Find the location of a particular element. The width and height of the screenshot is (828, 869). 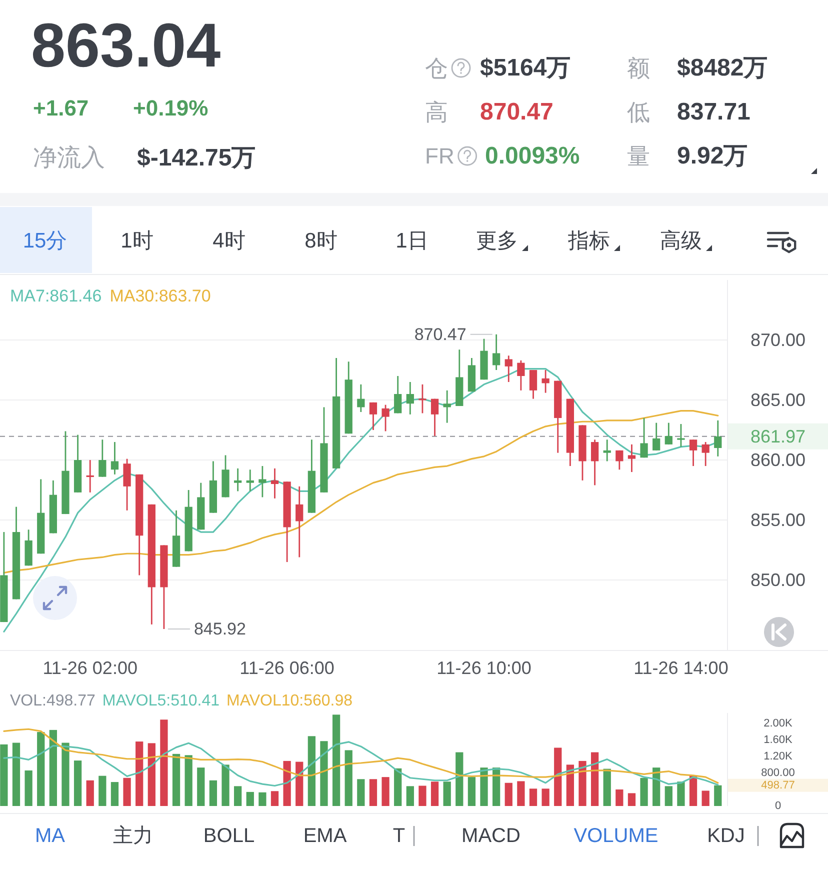

x-tick-label: 11-26 02:00 is located at coordinates (90, 668).